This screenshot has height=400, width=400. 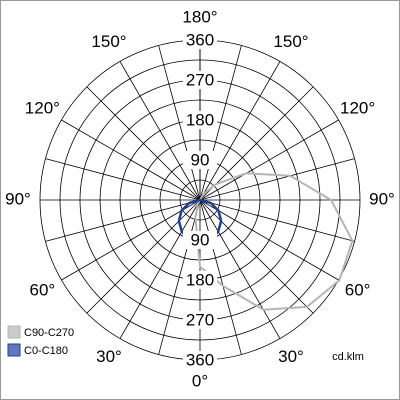 What do you see at coordinates (200, 380) in the screenshot?
I see `angle-label: 0°` at bounding box center [200, 380].